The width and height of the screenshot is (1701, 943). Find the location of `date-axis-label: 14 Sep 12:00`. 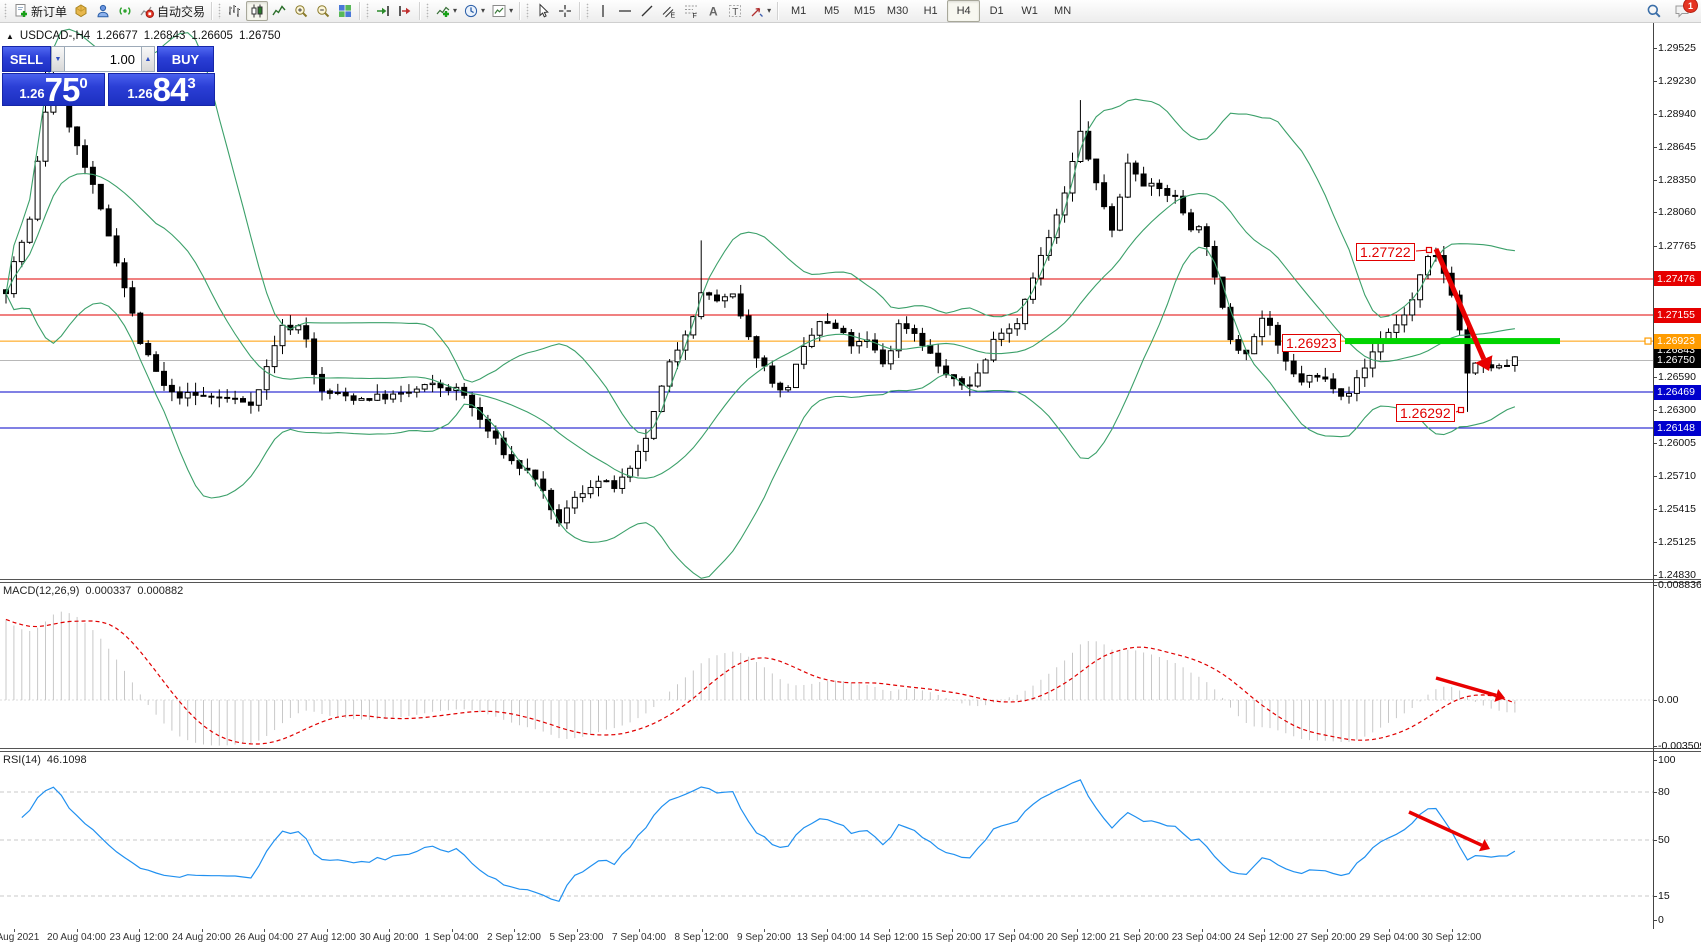

date-axis-label: 14 Sep 12:00 is located at coordinates (889, 937).